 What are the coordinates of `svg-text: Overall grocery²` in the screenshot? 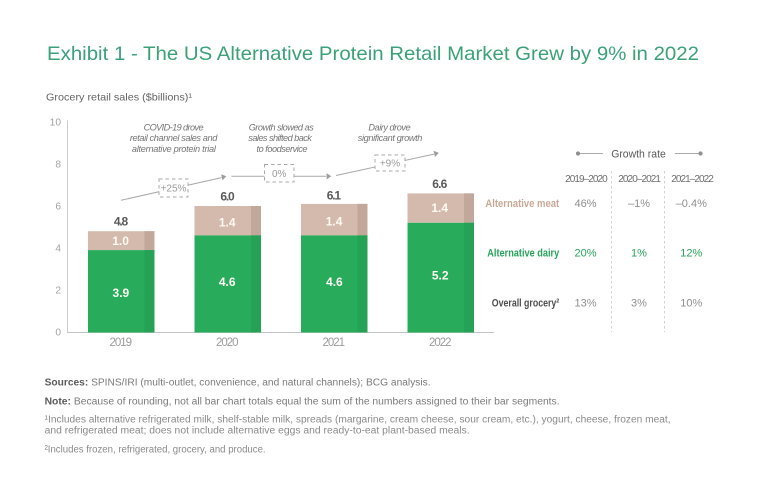 It's located at (526, 304).